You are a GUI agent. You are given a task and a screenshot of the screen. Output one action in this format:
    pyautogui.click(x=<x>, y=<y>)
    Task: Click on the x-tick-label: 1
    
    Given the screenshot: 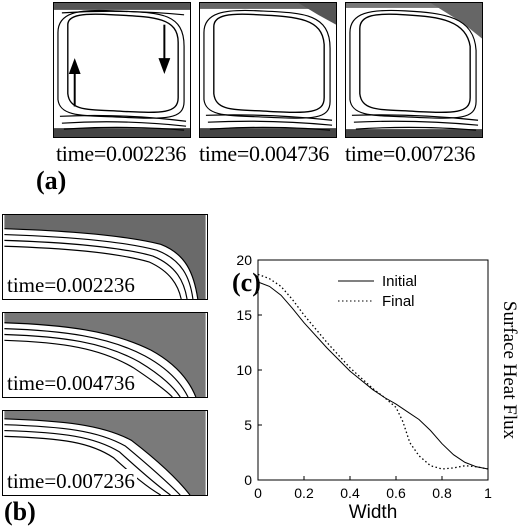 What is the action you would take?
    pyautogui.click(x=488, y=493)
    